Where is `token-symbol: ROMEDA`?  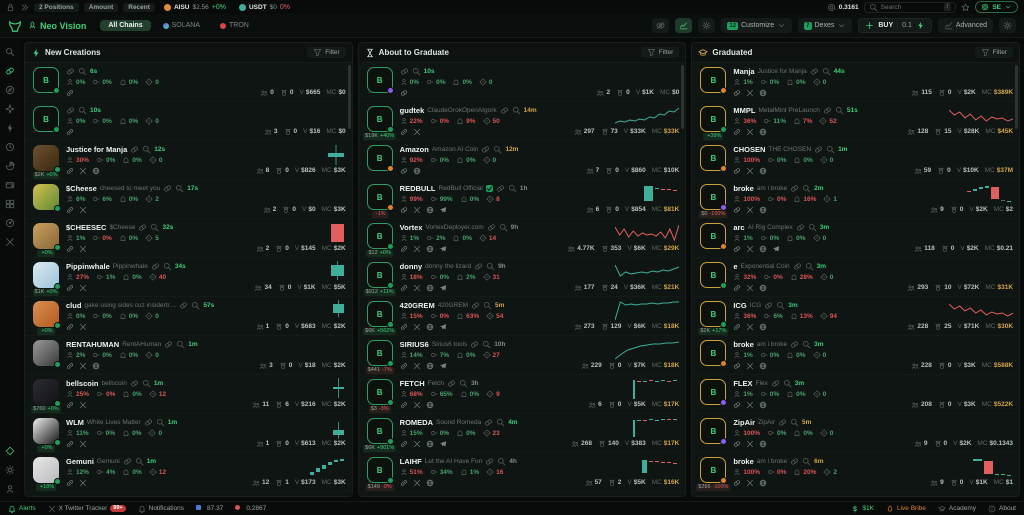
token-symbol: ROMEDA is located at coordinates (416, 423).